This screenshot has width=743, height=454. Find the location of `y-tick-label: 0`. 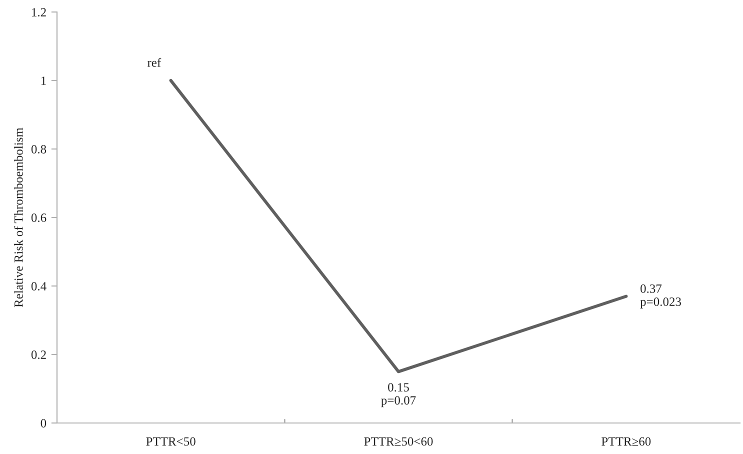

y-tick-label: 0 is located at coordinates (43, 423).